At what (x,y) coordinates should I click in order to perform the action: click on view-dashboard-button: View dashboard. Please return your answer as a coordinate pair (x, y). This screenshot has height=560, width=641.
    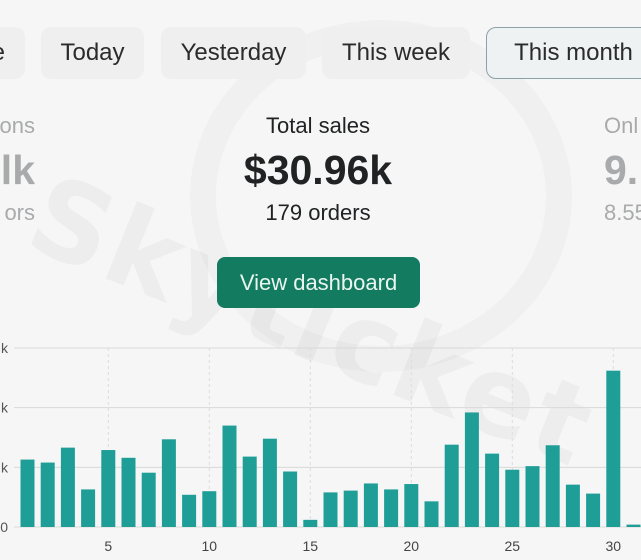
    Looking at the image, I should click on (318, 282).